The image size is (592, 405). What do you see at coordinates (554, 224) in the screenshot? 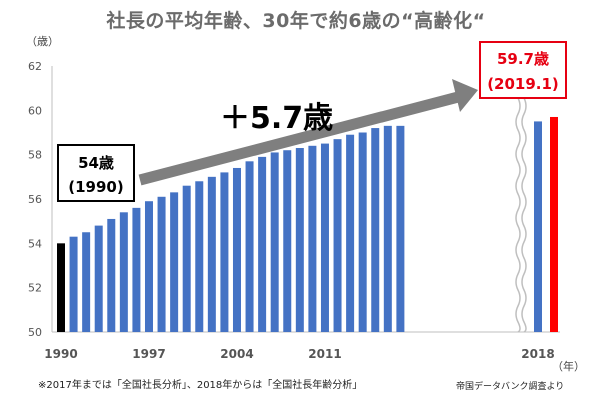
I see `bar-2019.1` at bounding box center [554, 224].